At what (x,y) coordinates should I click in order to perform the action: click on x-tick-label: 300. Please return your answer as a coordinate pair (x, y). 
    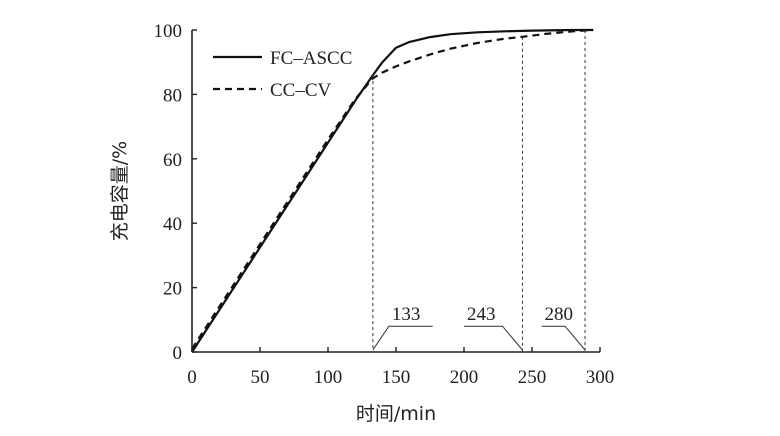
    Looking at the image, I should click on (600, 377).